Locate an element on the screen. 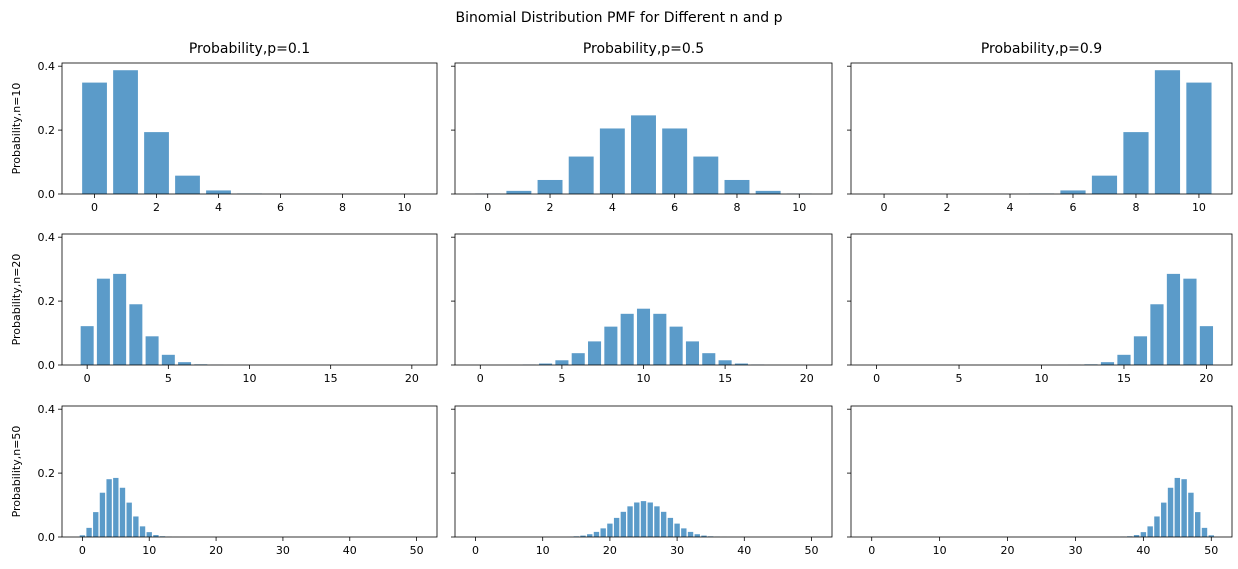 The width and height of the screenshot is (1238, 569). bar-n50-p0.5-k31 is located at coordinates (684, 532).